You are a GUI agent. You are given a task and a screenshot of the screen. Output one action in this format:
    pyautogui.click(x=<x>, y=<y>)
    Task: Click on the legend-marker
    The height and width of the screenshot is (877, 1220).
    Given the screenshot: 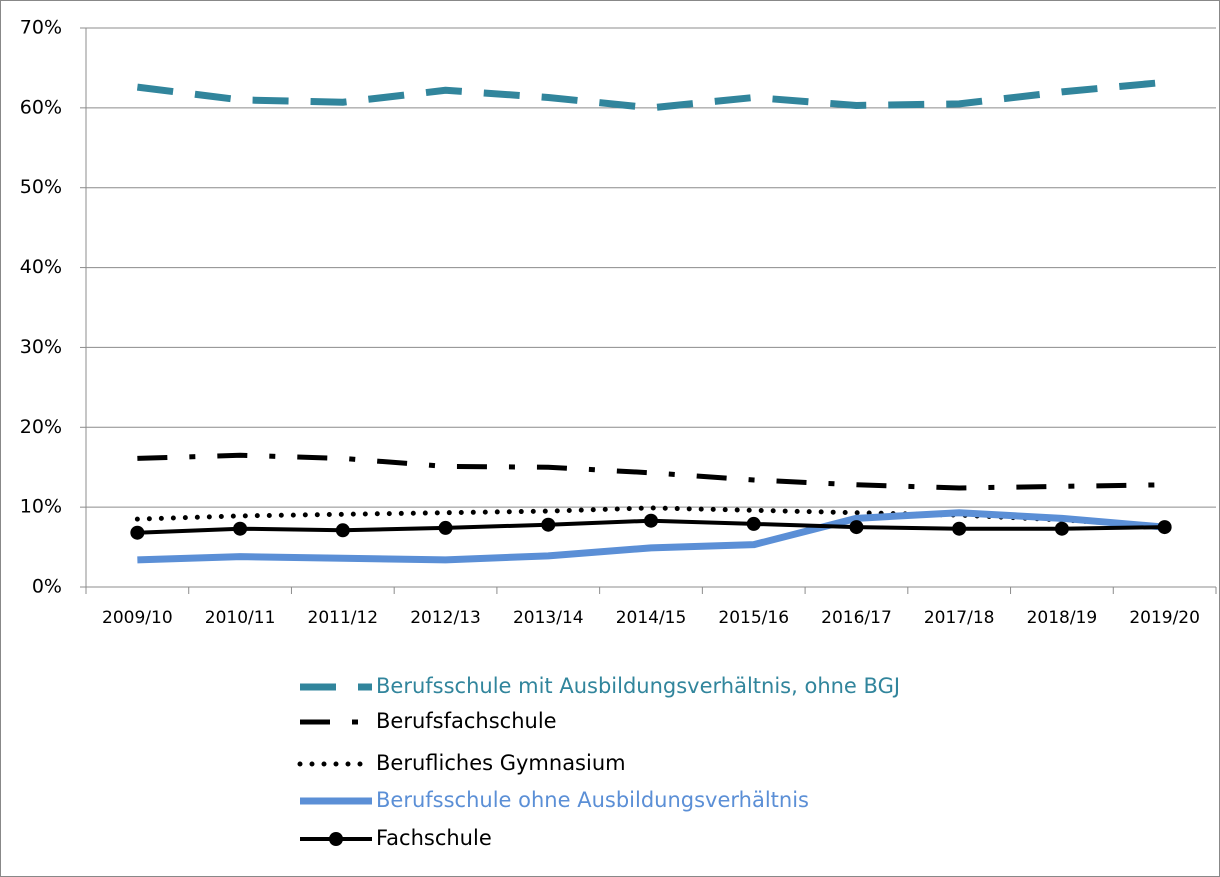 What is the action you would take?
    pyautogui.click(x=336, y=839)
    